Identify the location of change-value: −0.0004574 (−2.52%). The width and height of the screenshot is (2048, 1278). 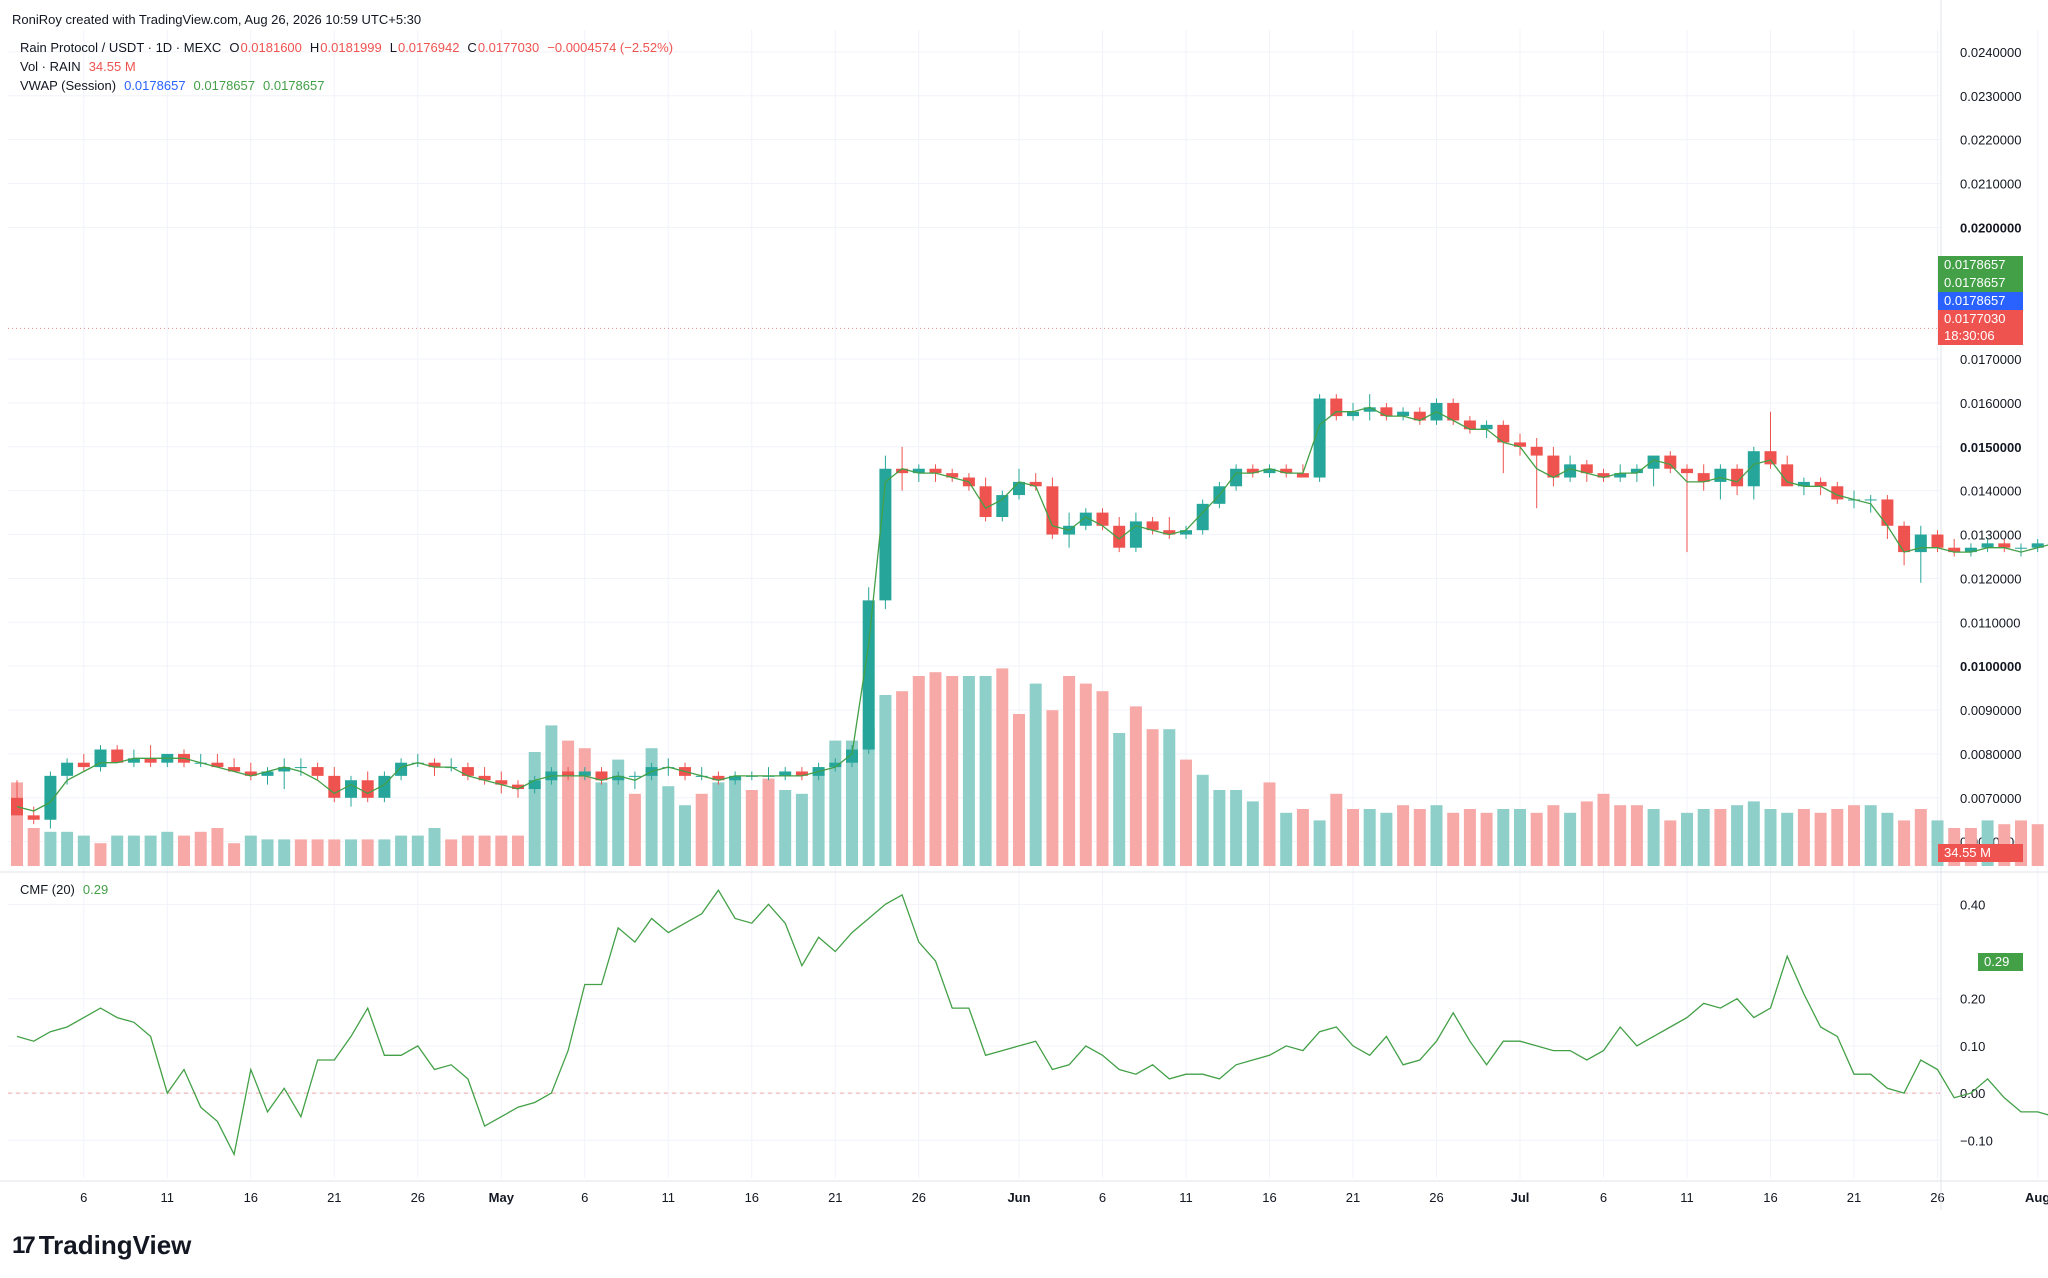
(610, 47).